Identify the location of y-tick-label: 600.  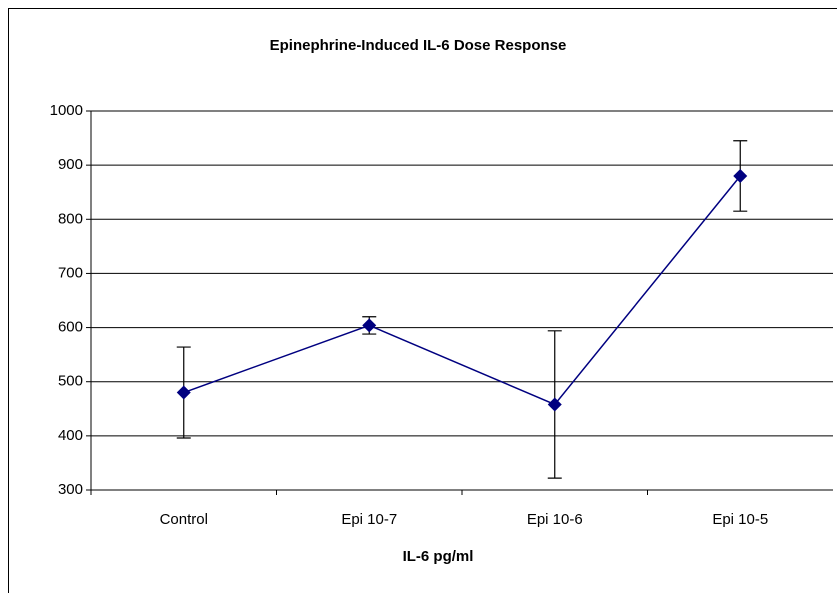
(70, 327).